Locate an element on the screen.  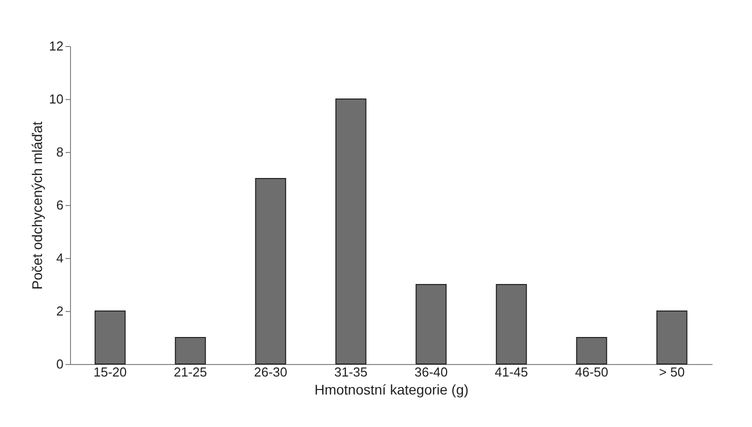
x-tick-label: 15-20 is located at coordinates (110, 372).